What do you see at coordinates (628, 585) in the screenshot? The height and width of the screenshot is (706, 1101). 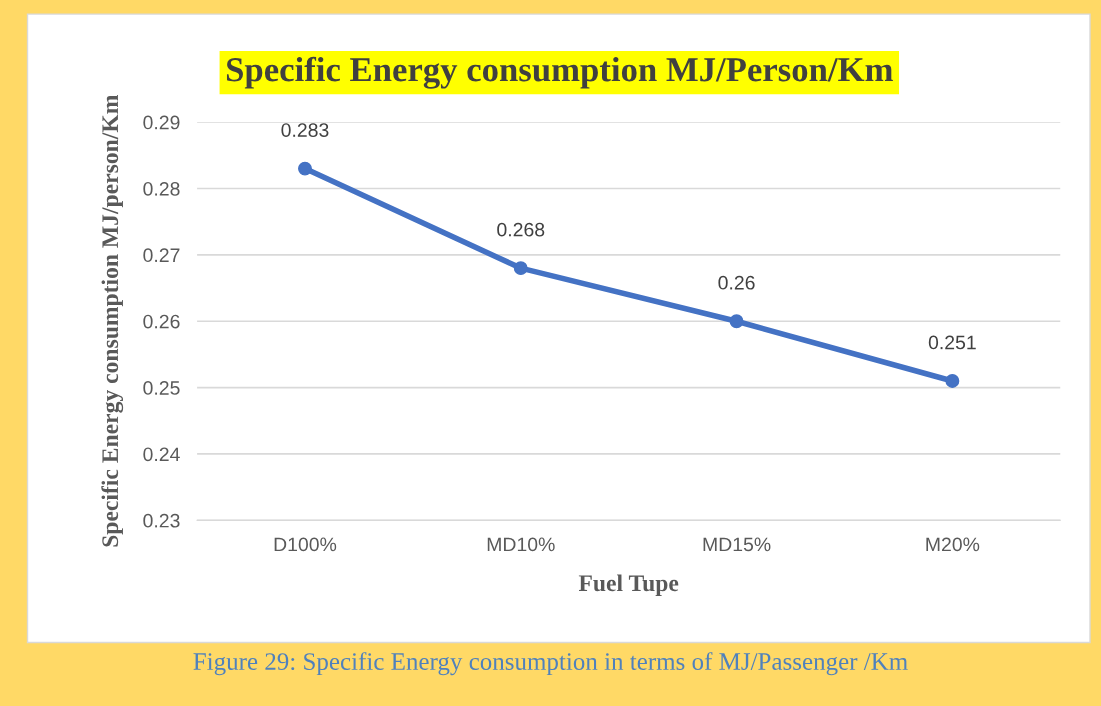 I see `x-axis-title: Fuel Tupe` at bounding box center [628, 585].